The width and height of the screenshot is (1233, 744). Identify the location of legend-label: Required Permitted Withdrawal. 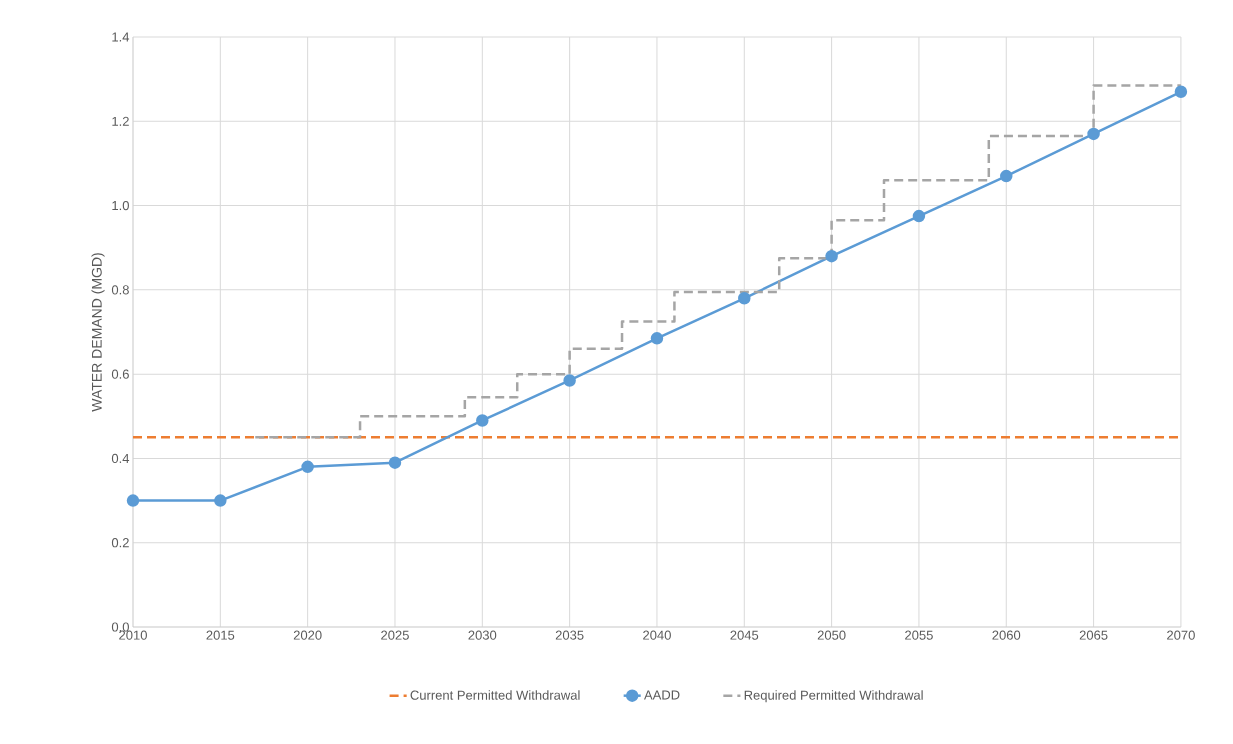
(833, 696).